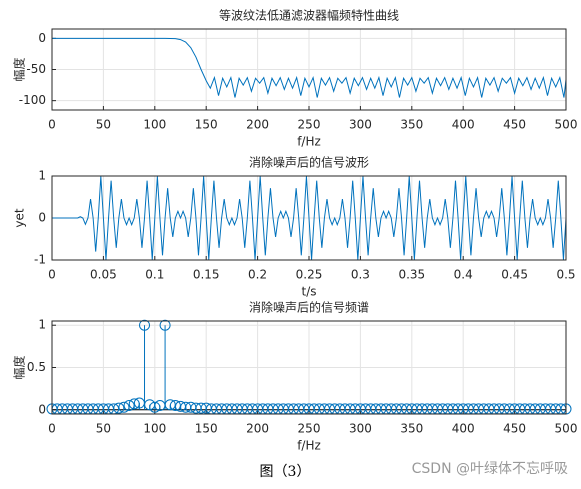 This screenshot has width=581, height=489. What do you see at coordinates (309, 292) in the screenshot?
I see `x-axis-label: t/s` at bounding box center [309, 292].